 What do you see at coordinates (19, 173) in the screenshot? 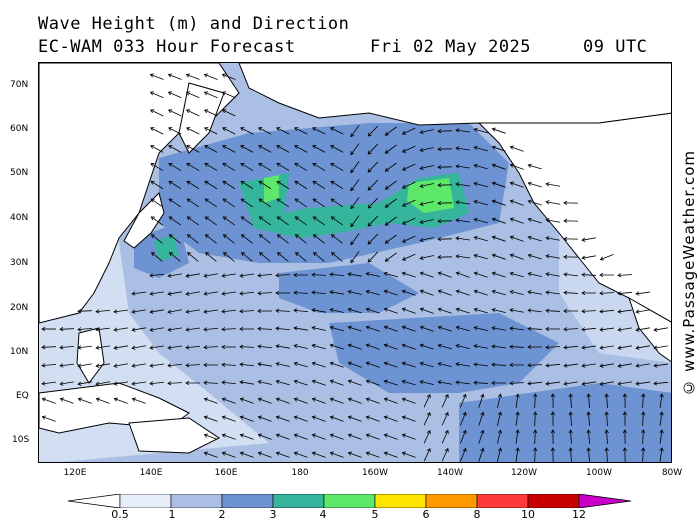
I see `lat-label-50n: 50N` at bounding box center [19, 173].